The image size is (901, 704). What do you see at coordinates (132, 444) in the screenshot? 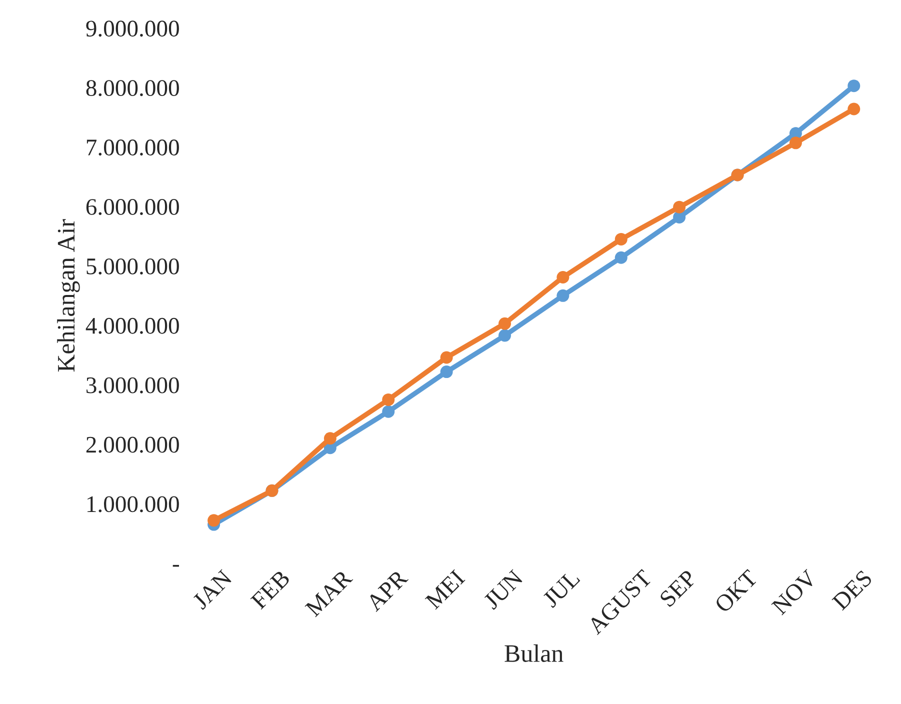
I see `y-tick-label: 2.000.000` at bounding box center [132, 444].